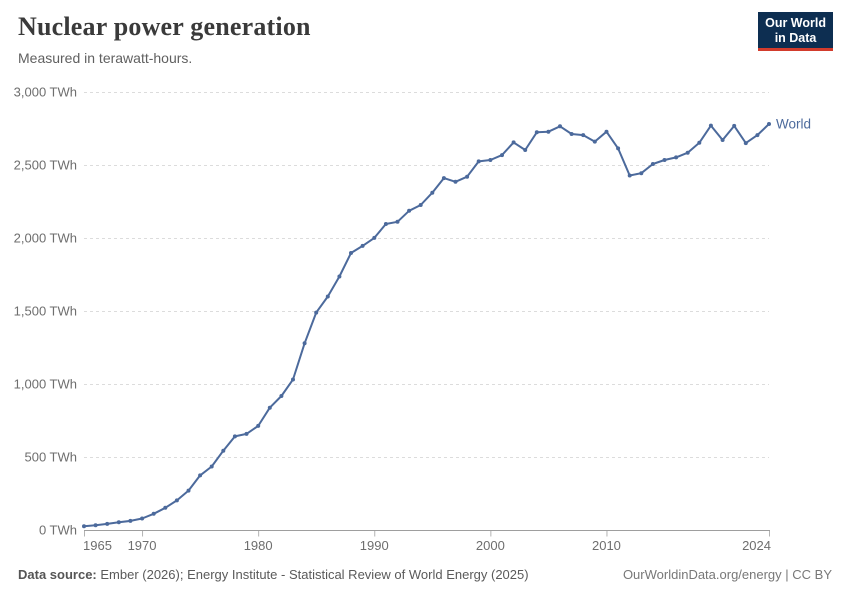  I want to click on x-tick-label: 2024, so click(756, 545).